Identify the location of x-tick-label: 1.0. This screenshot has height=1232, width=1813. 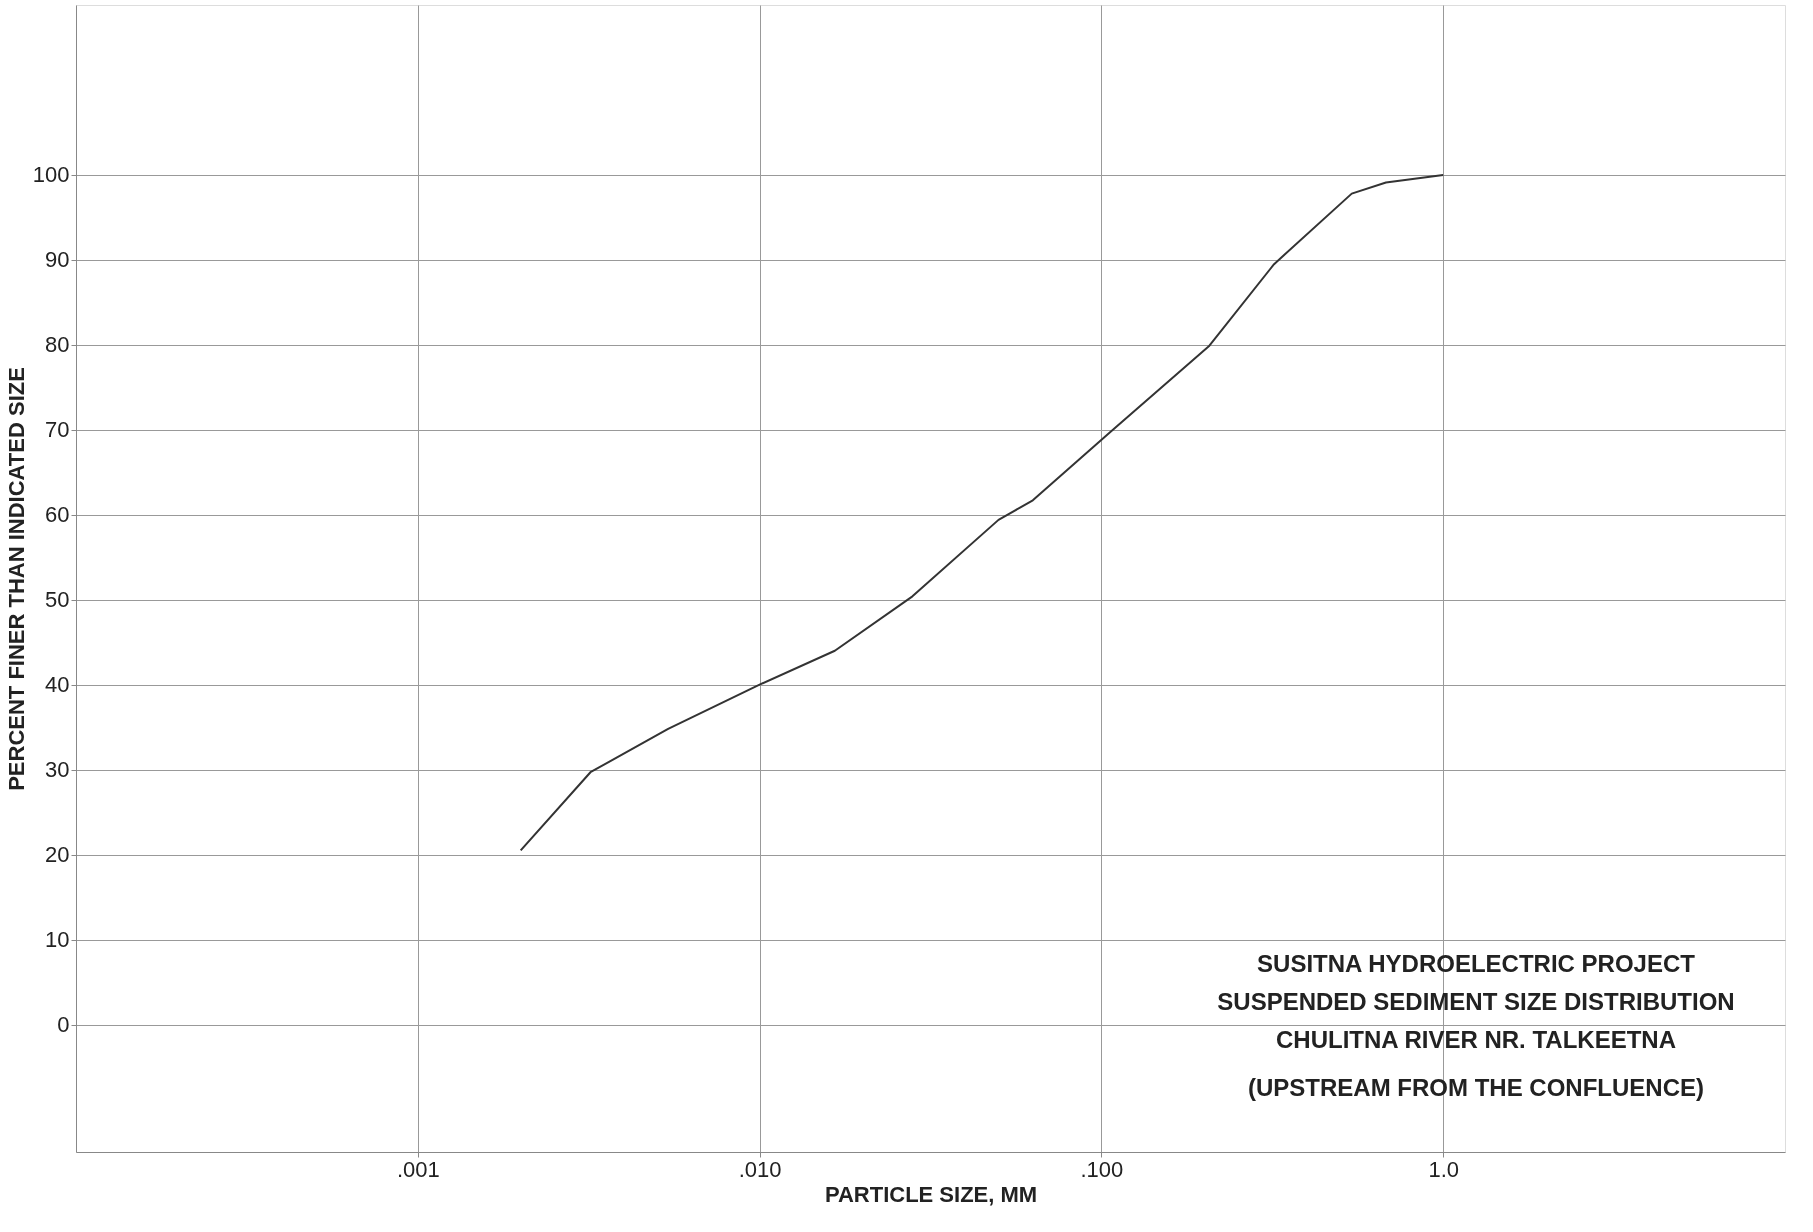
(1443, 1169).